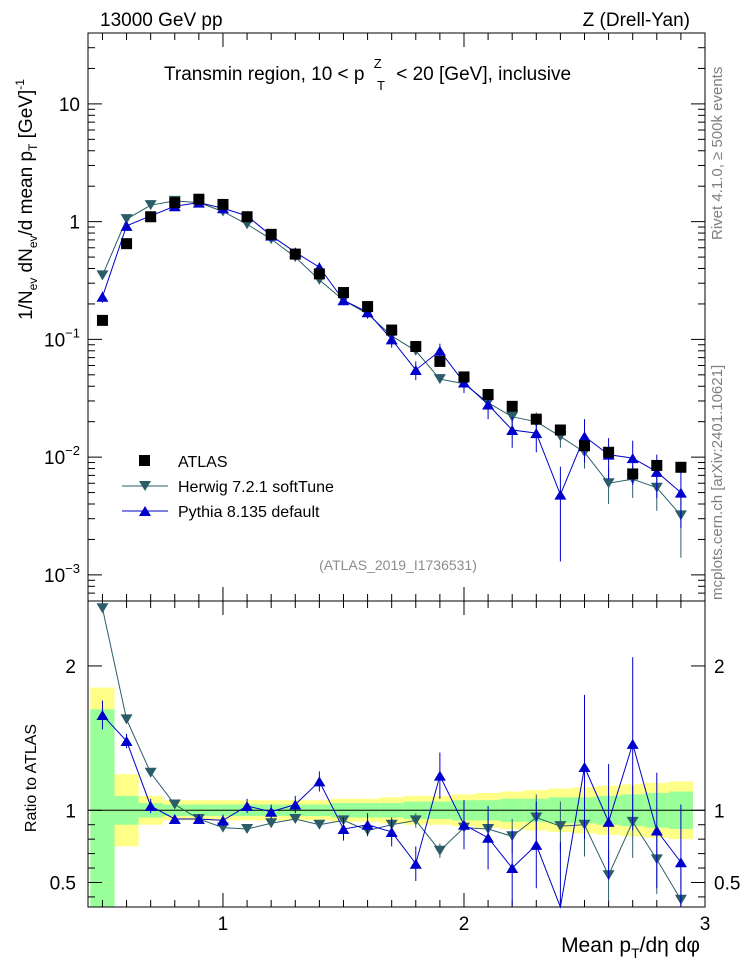 Image resolution: width=746 pixels, height=972 pixels. Describe the element at coordinates (144, 460) in the screenshot. I see `legend-atlas-marker` at that location.